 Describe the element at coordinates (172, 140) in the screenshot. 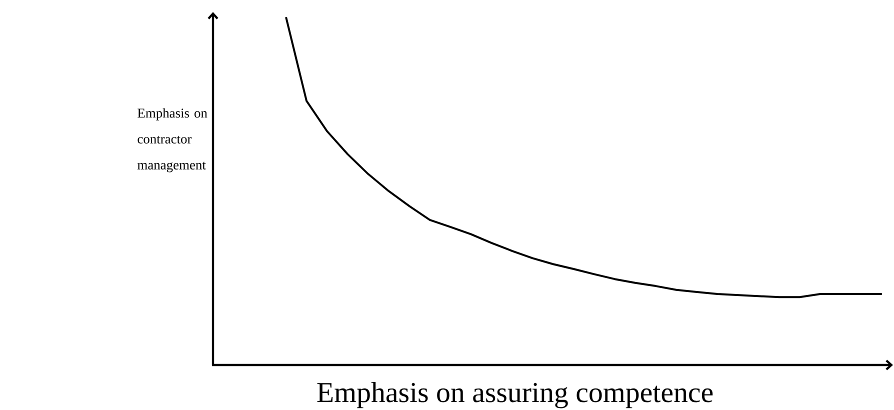

I see `text: Emphasis on contractor management` at that location.